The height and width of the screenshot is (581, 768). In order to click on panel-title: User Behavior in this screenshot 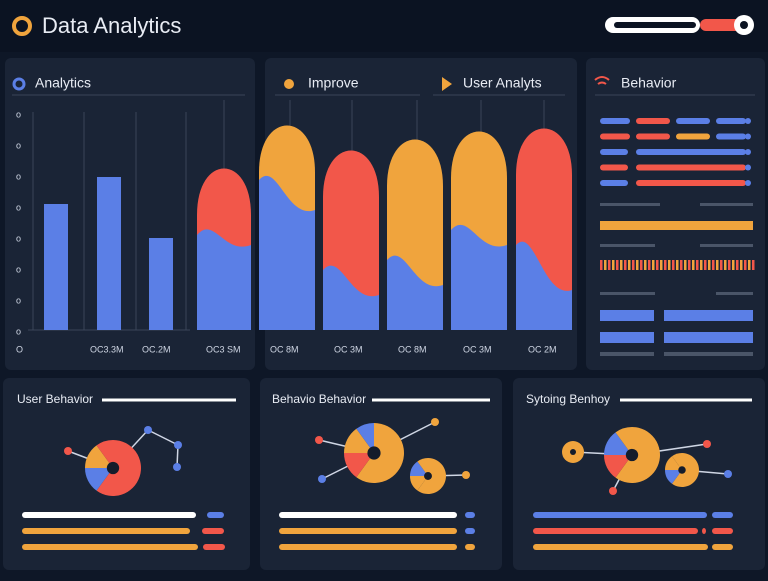, I will do `click(55, 399)`.